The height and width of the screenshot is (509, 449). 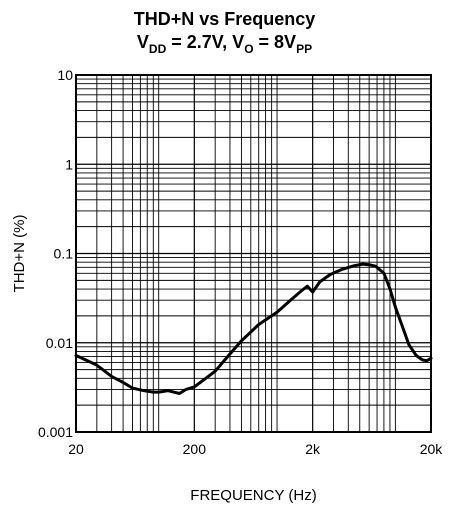 What do you see at coordinates (238, 42) in the screenshot?
I see `title-vo: V` at bounding box center [238, 42].